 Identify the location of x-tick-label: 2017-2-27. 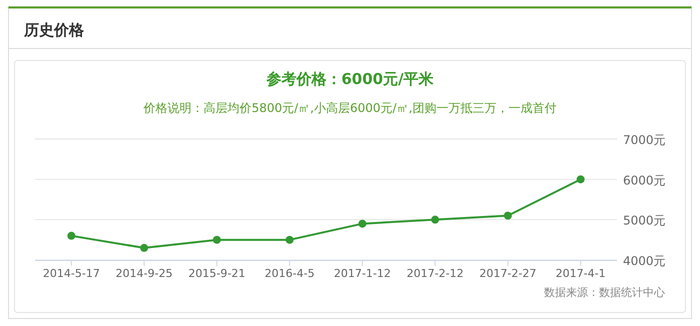
(507, 273).